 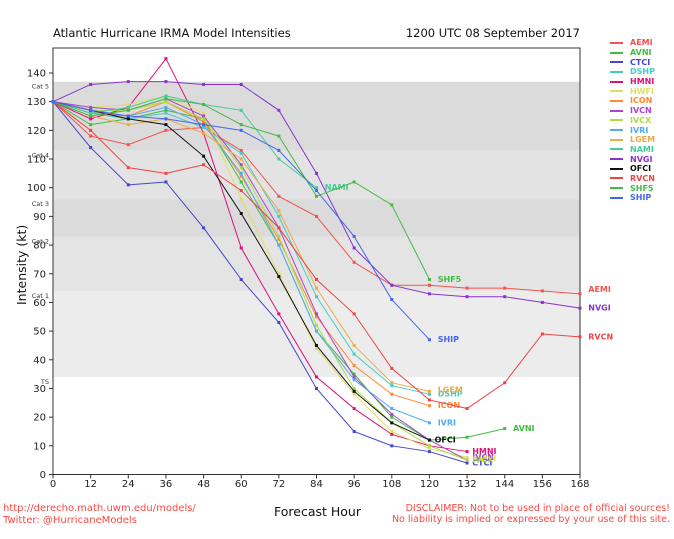 What do you see at coordinates (642, 149) in the screenshot?
I see `legend-label: NAMI` at bounding box center [642, 149].